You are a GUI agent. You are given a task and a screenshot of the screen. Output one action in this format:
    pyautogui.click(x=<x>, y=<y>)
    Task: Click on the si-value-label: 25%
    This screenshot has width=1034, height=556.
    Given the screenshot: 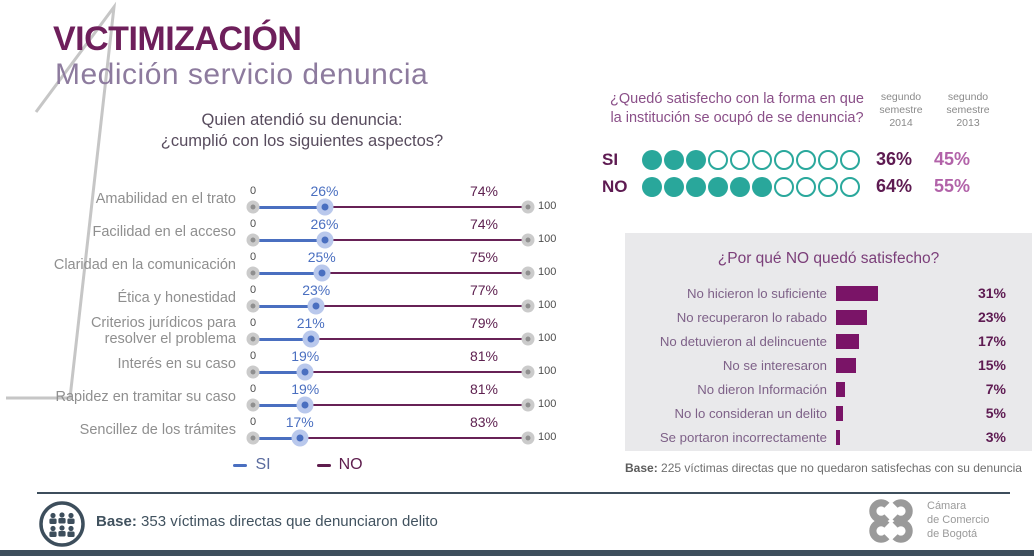 What is the action you would take?
    pyautogui.click(x=321, y=257)
    